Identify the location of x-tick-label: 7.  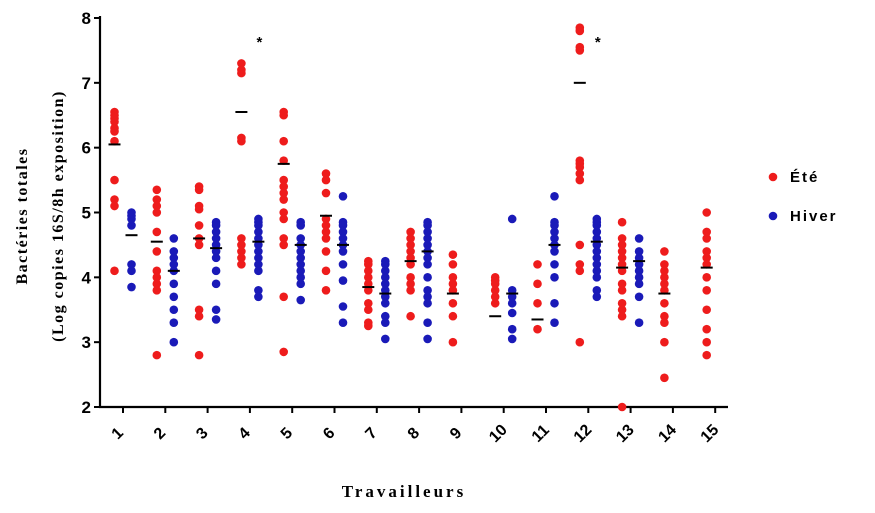
(371, 434).